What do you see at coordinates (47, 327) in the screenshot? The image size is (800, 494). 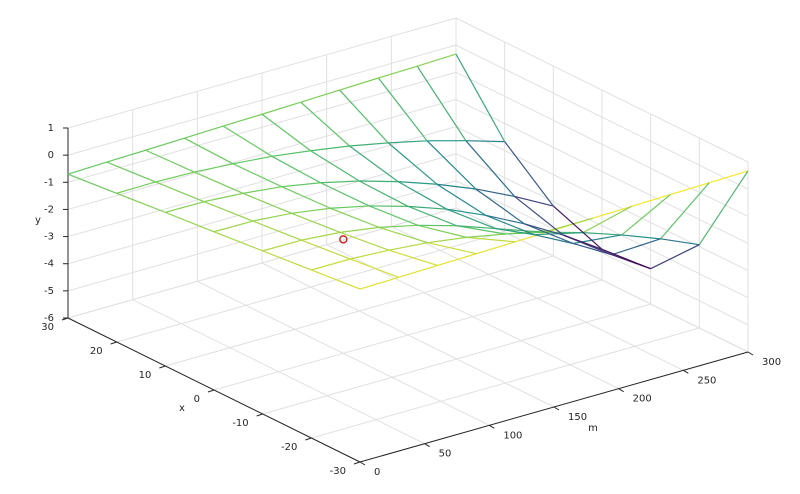 I see `x-tick-label: 30` at bounding box center [47, 327].